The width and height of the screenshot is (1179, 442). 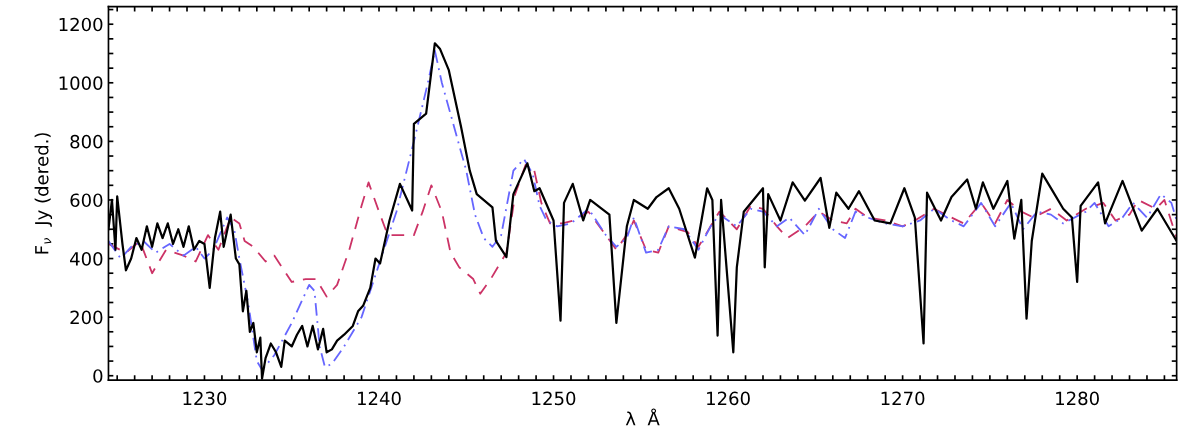 What do you see at coordinates (98, 376) in the screenshot?
I see `y-tick-label: 0` at bounding box center [98, 376].